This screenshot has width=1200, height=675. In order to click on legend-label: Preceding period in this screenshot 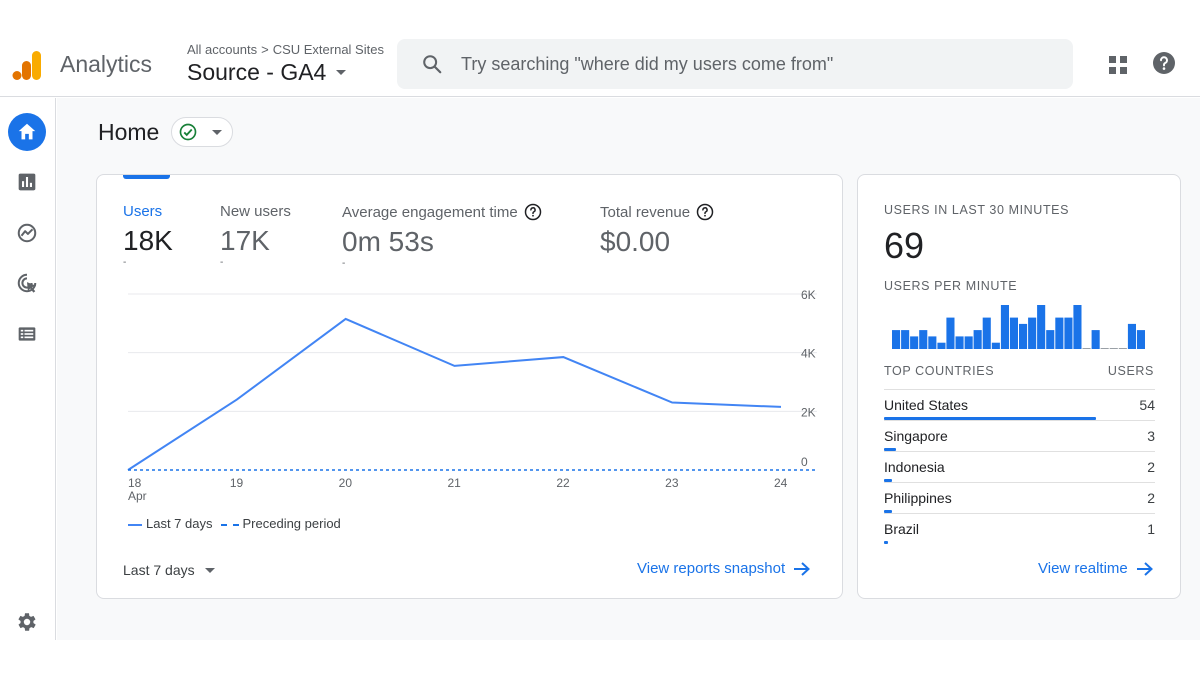, I will do `click(291, 523)`.